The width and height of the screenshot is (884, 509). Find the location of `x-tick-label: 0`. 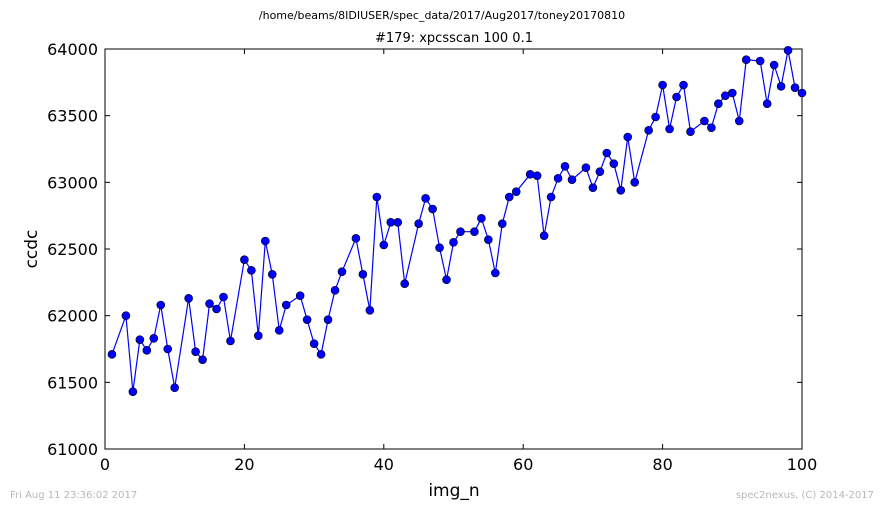

x-tick-label: 0 is located at coordinates (105, 464).